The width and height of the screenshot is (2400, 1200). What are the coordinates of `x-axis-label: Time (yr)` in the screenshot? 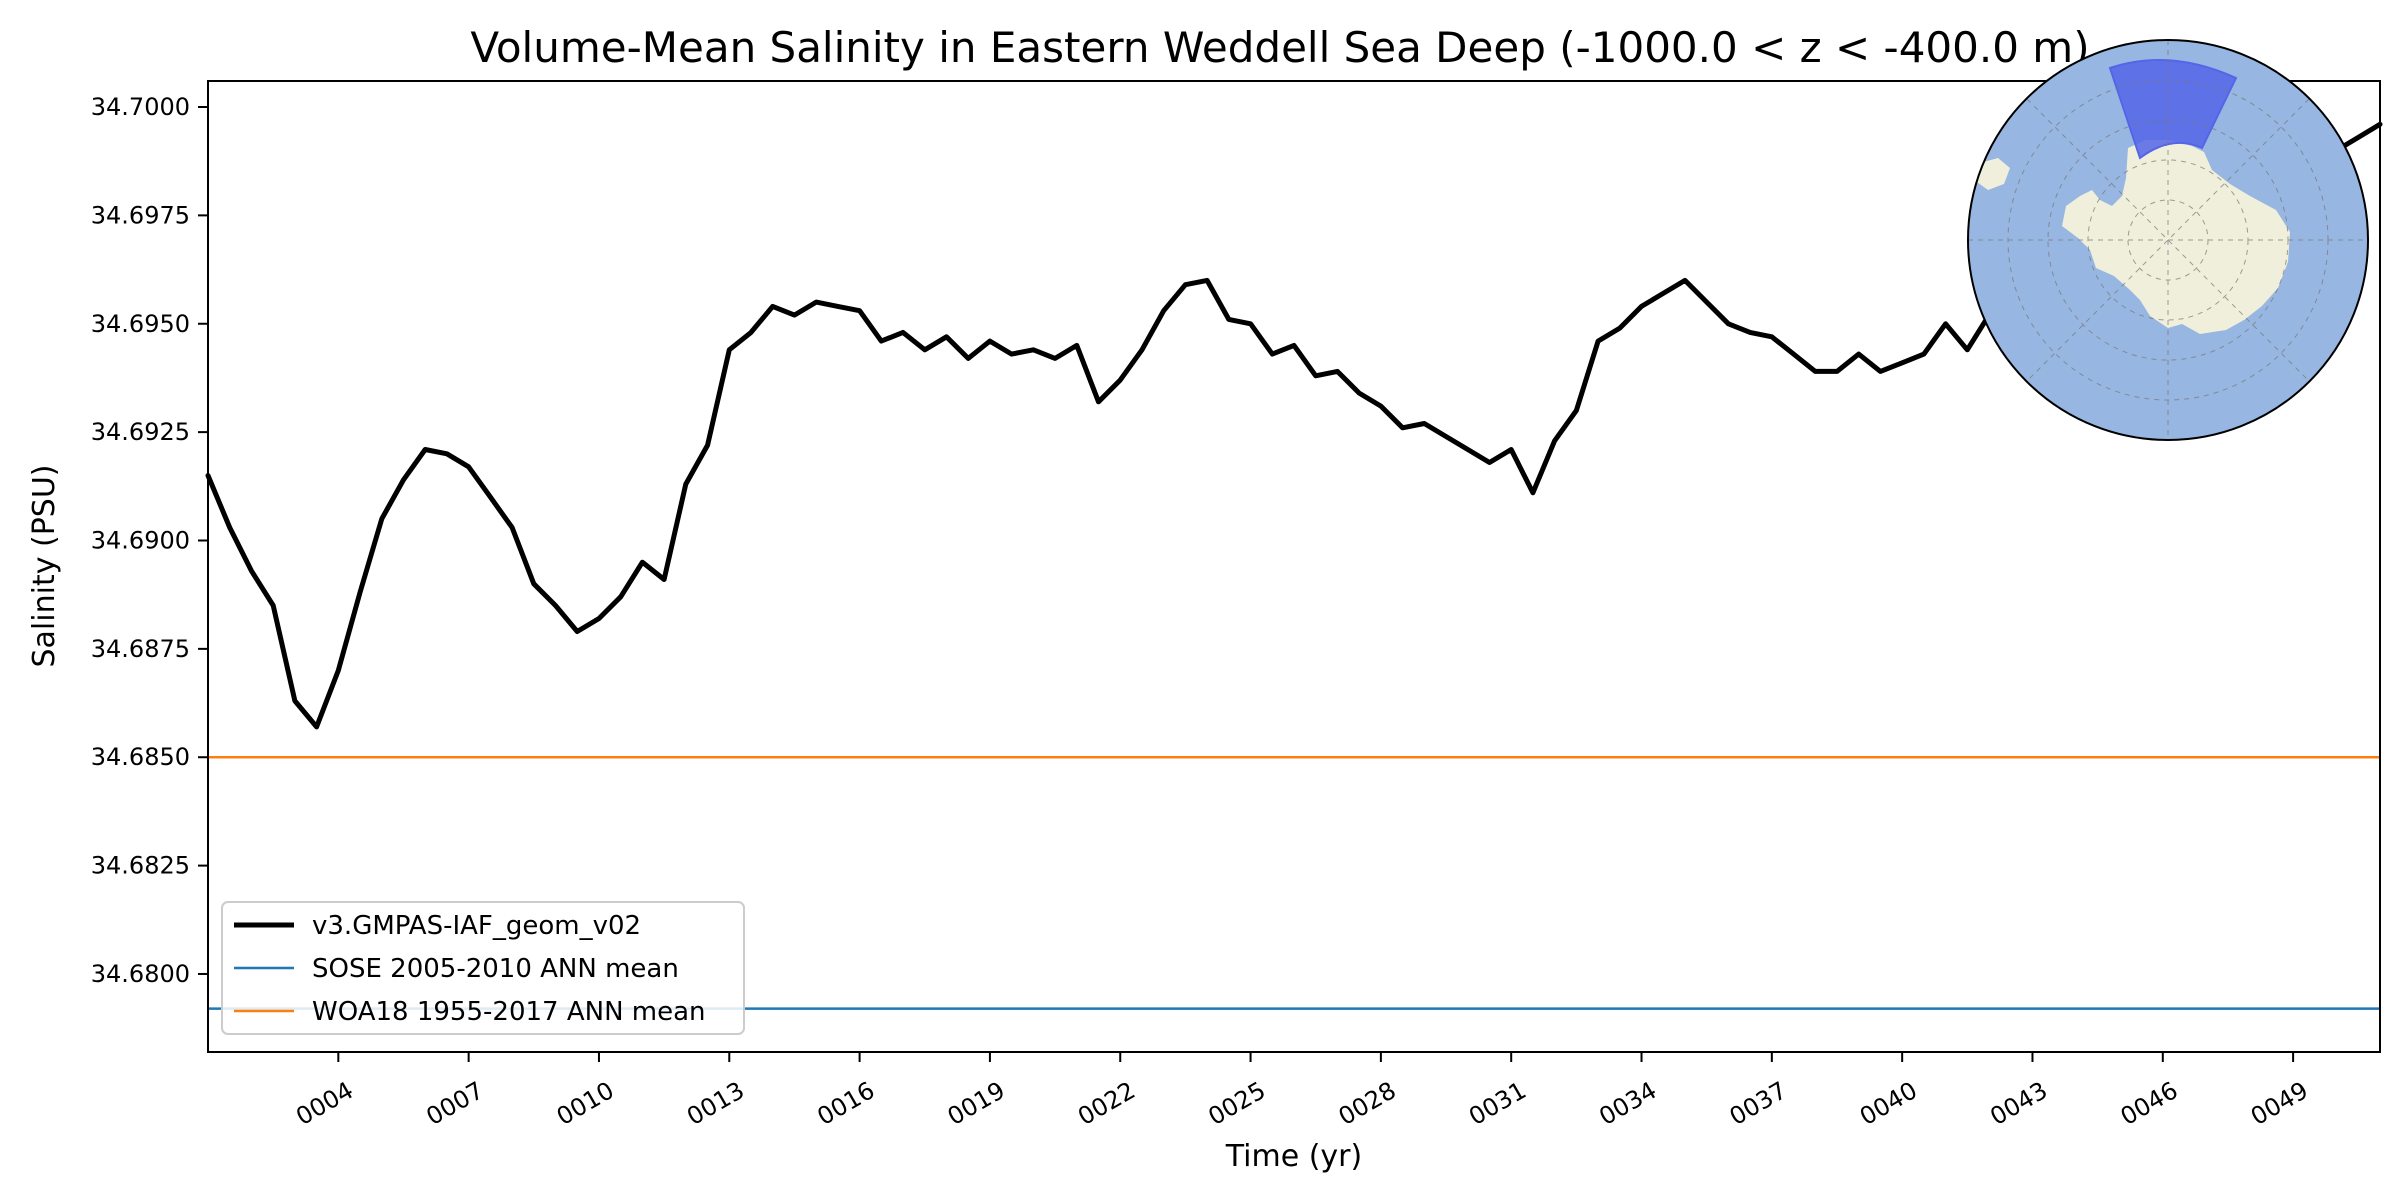 It's located at (1293, 1156).